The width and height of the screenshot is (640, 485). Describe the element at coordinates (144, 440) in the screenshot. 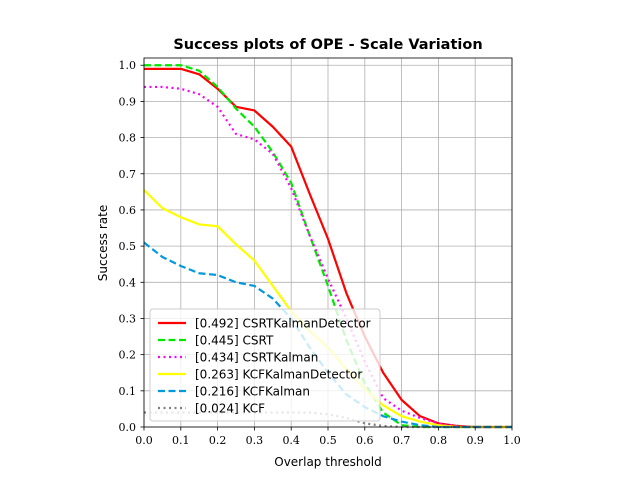

I see `x-tick-label: 0.0` at that location.